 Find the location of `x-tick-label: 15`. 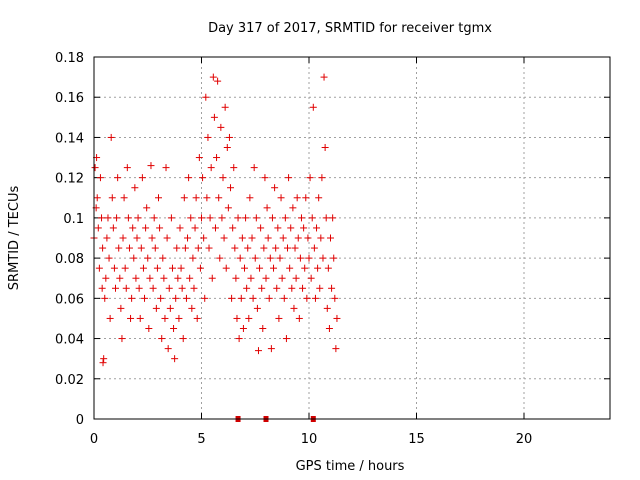

x-tick-label: 15 is located at coordinates (416, 439).